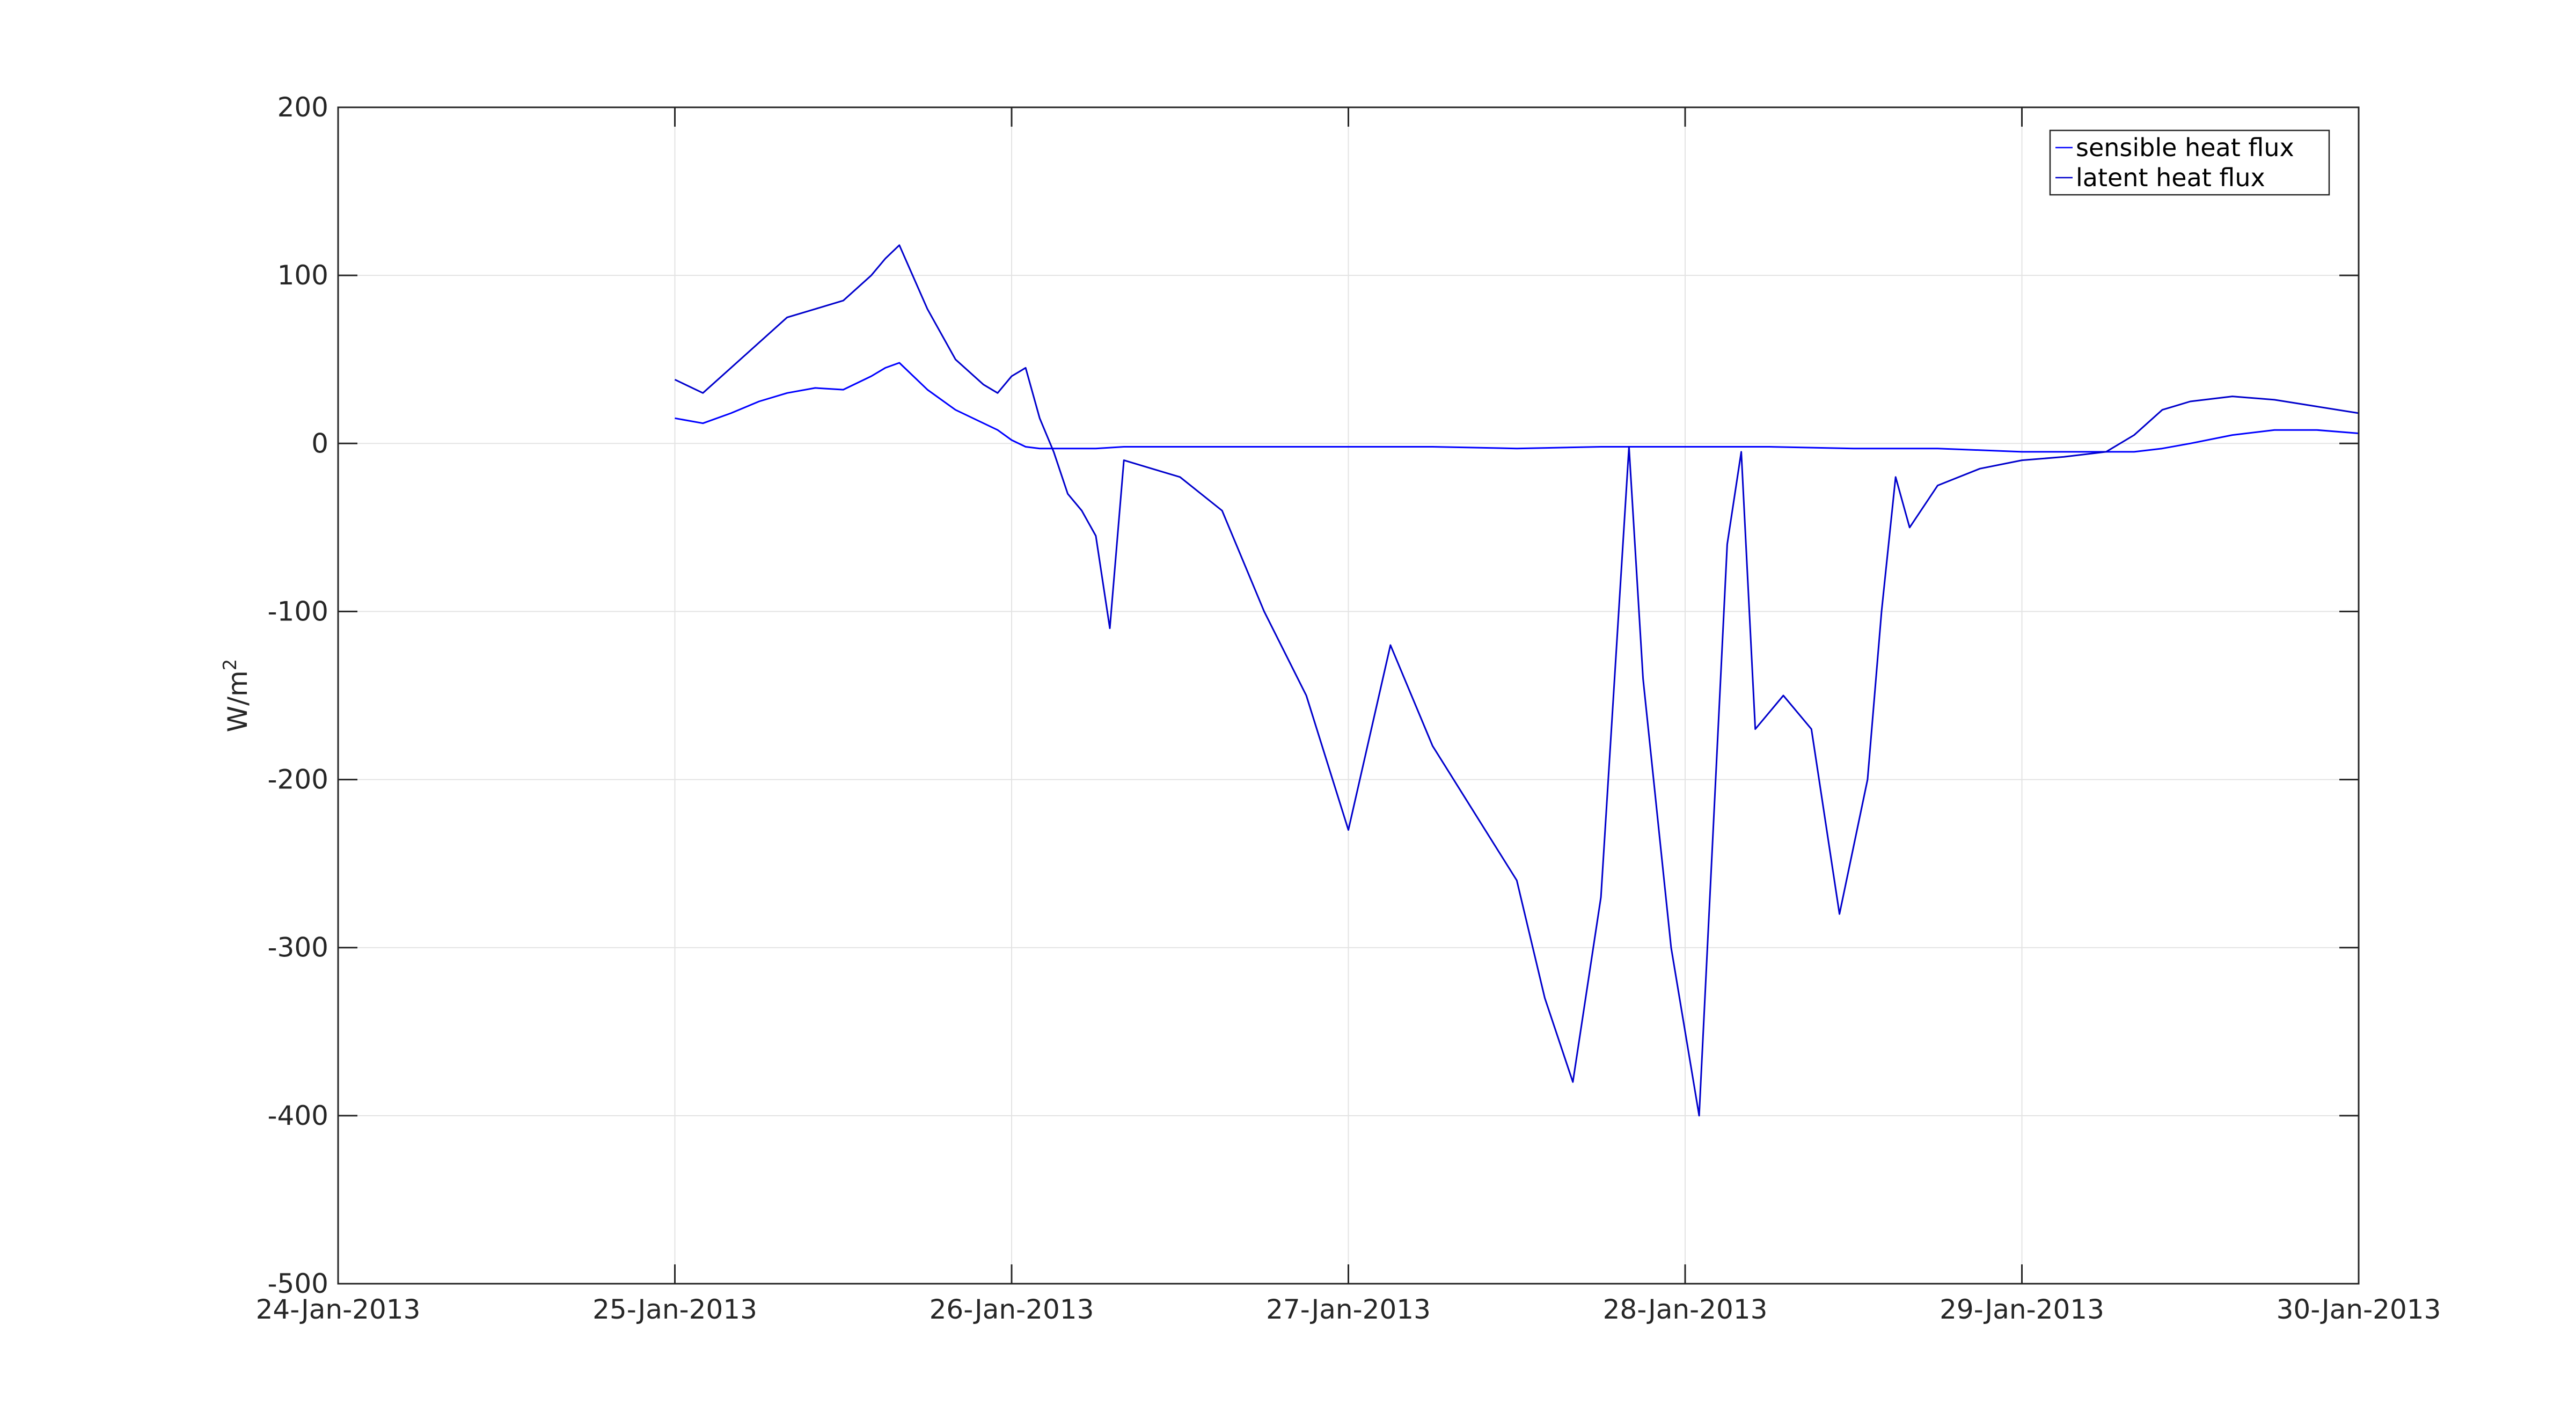  I want to click on y-tick-label: -200, so click(298, 779).